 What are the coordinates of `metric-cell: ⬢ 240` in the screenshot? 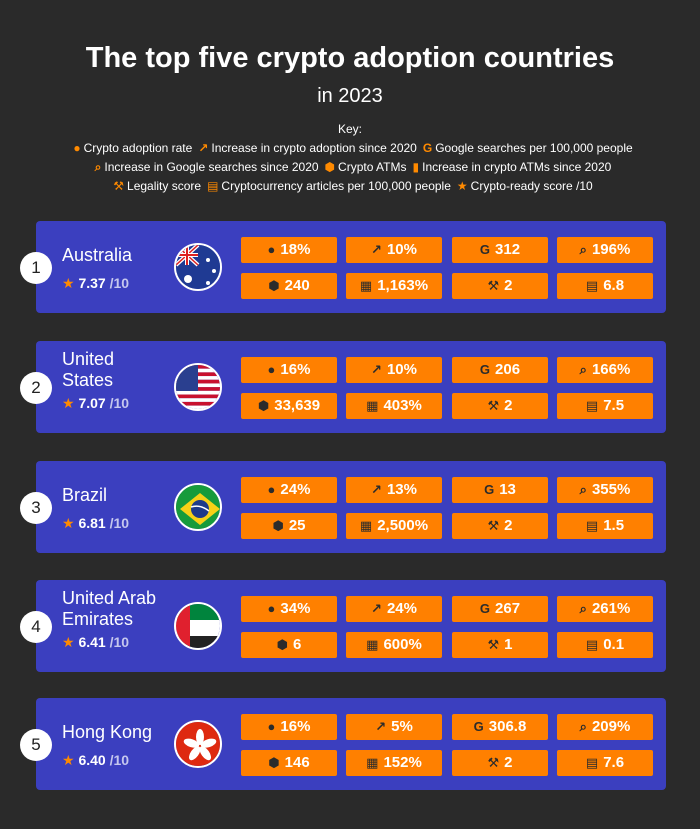 It's located at (289, 286).